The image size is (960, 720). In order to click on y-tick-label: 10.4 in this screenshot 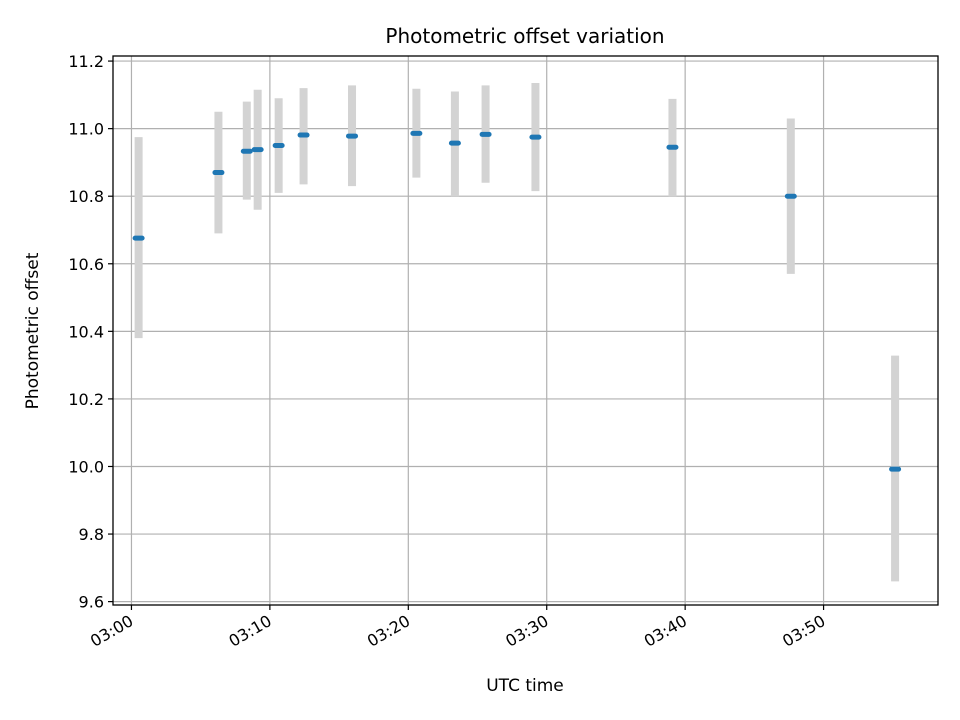, I will do `click(86, 331)`.